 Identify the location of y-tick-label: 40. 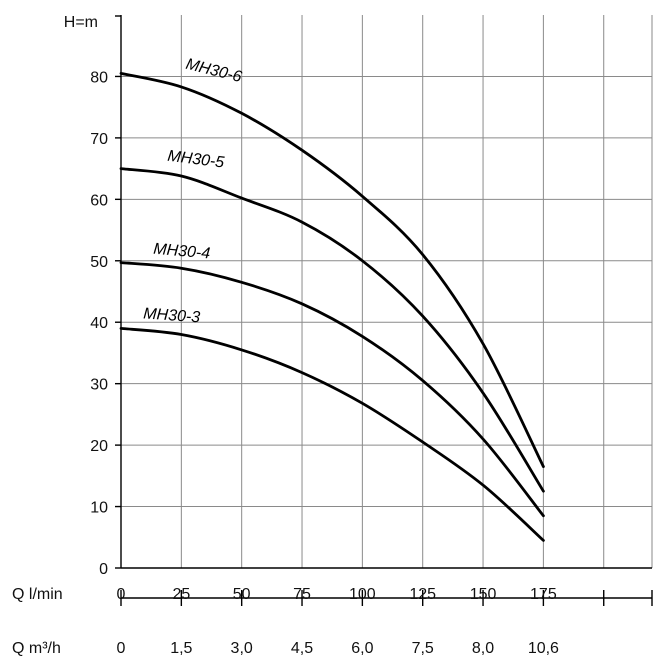
(99, 323).